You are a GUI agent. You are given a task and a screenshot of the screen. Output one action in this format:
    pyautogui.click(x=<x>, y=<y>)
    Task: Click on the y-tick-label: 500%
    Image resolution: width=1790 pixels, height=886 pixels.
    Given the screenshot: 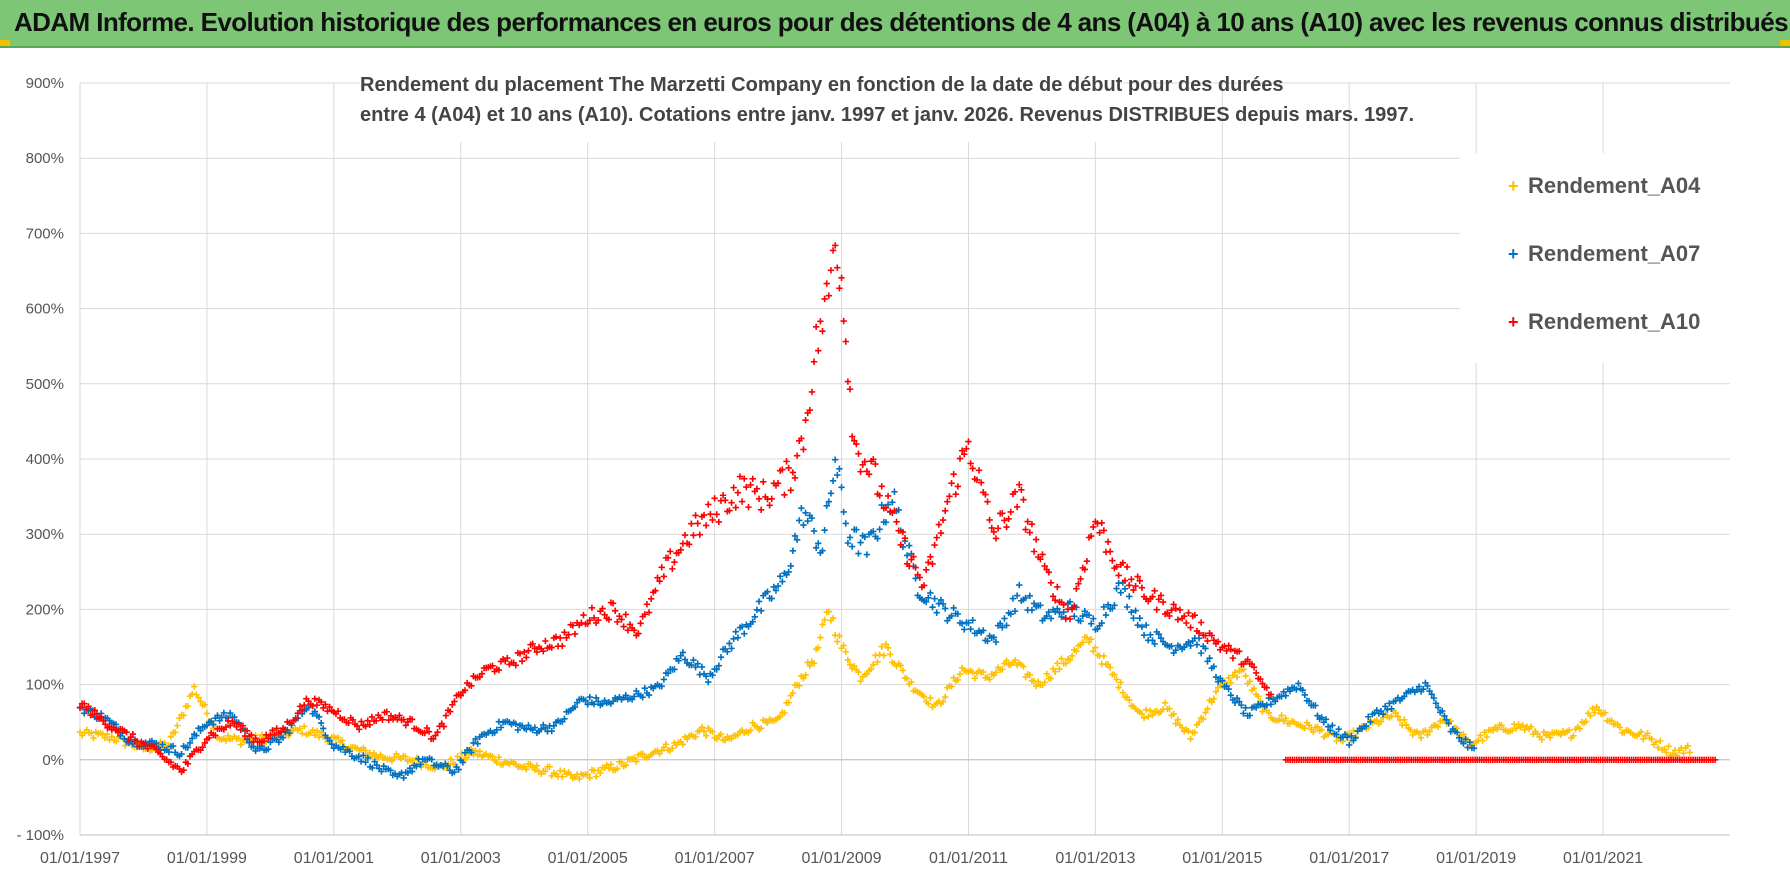 What is the action you would take?
    pyautogui.click(x=45, y=384)
    